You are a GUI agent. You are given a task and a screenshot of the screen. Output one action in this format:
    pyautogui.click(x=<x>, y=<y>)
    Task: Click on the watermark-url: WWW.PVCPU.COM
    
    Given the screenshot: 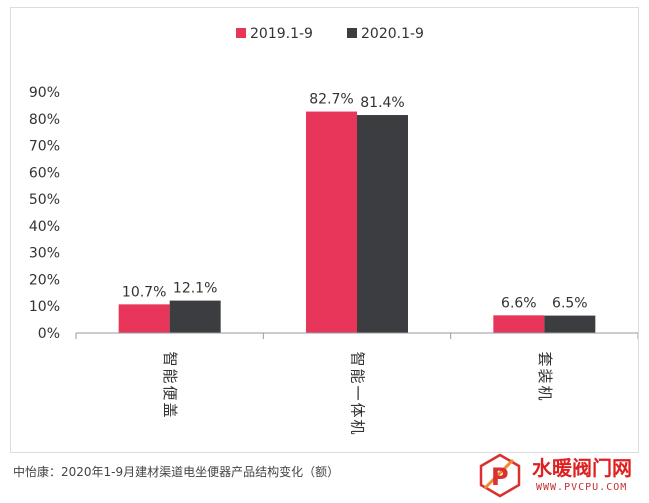 What is the action you would take?
    pyautogui.click(x=582, y=487)
    